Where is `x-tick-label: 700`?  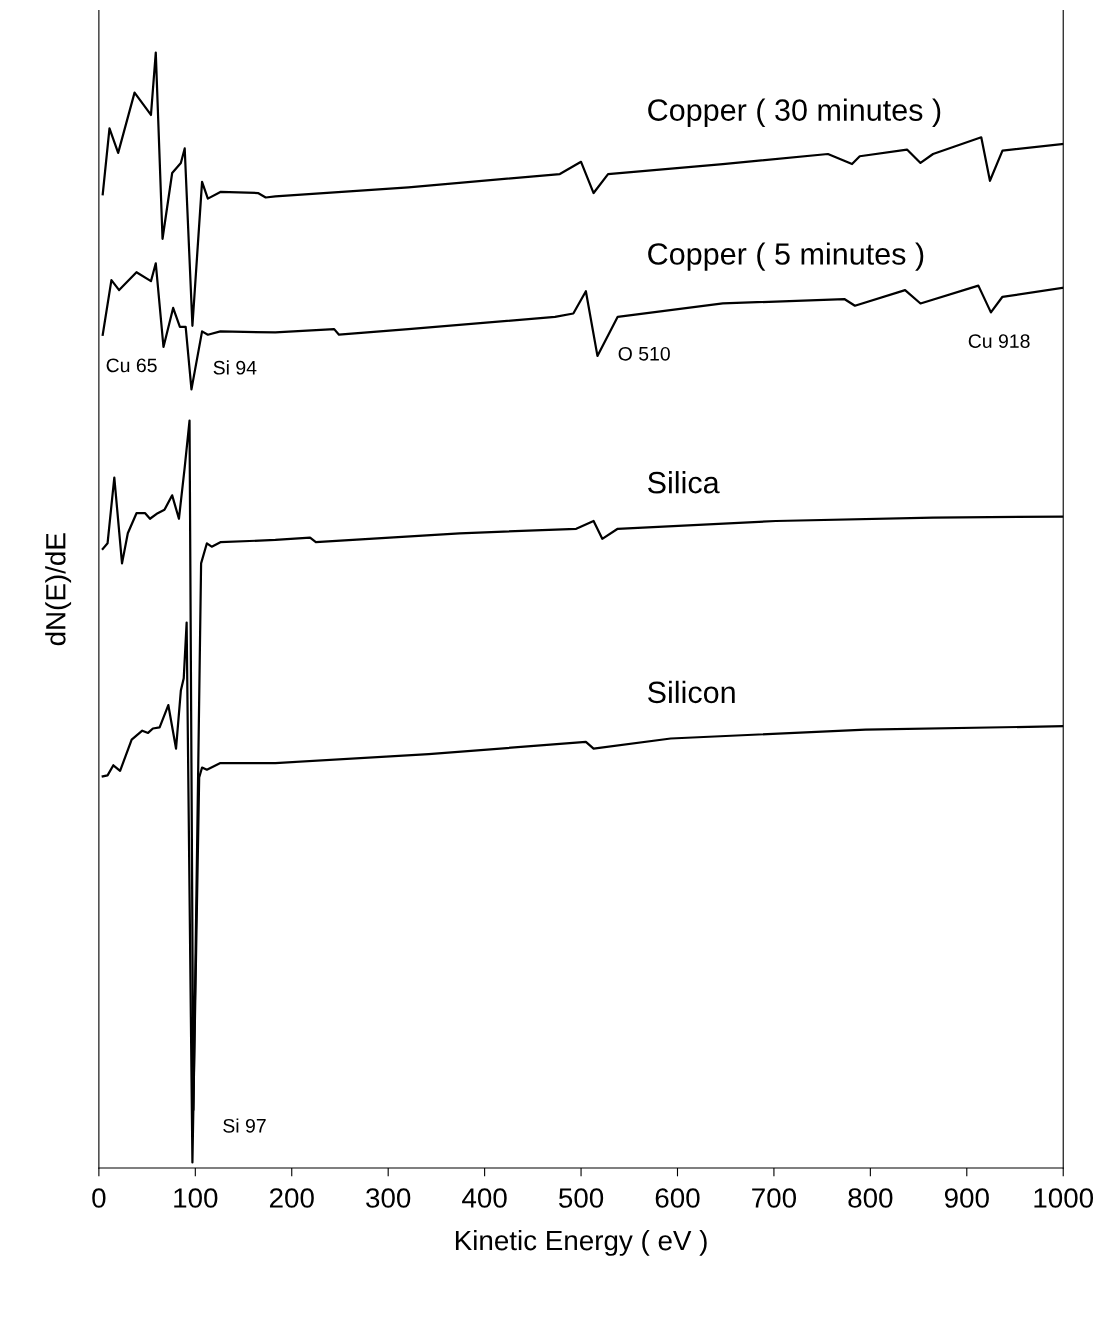 x-tick-label: 700 is located at coordinates (774, 1198).